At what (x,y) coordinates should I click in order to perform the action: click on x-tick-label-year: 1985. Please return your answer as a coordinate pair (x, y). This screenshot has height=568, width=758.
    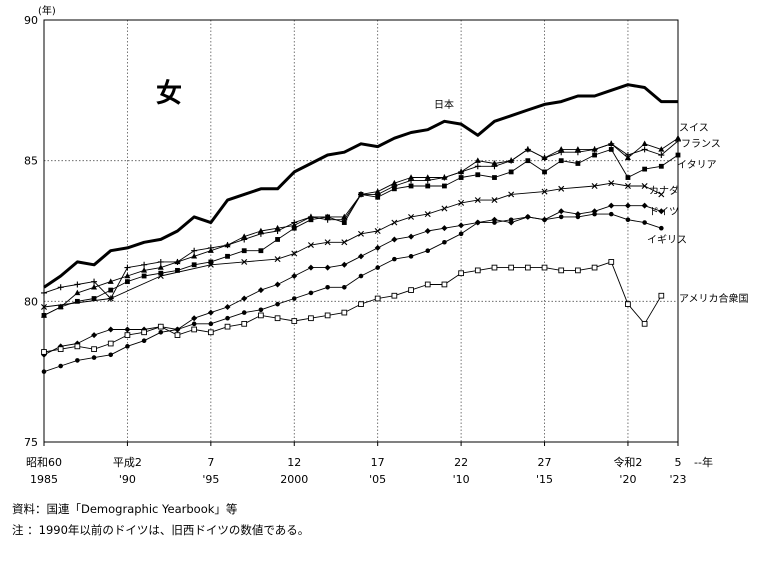
    Looking at the image, I should click on (44, 479).